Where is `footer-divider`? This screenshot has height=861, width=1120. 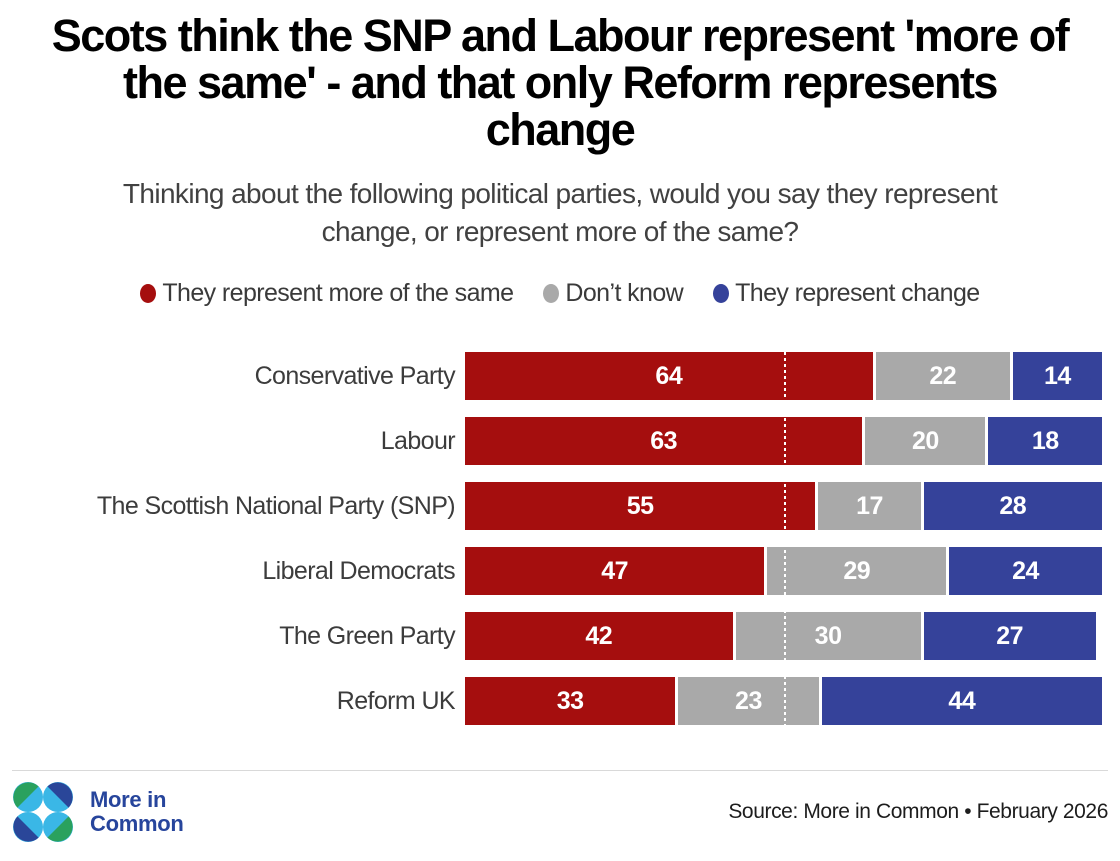
footer-divider is located at coordinates (560, 770).